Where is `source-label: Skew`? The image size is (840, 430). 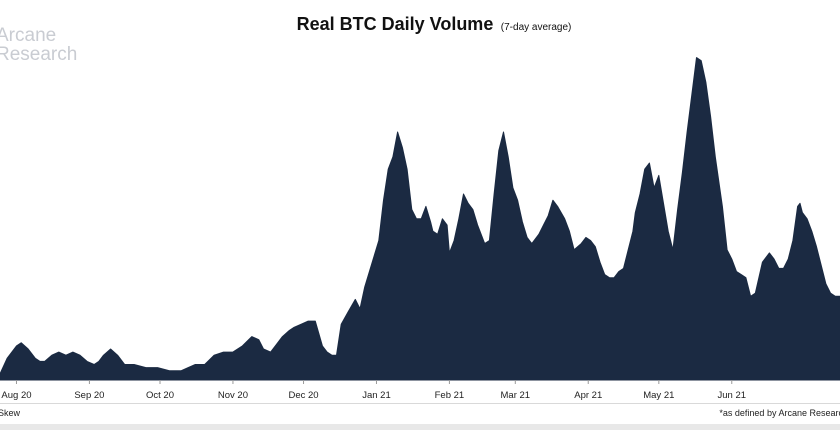
source-label: Skew is located at coordinates (10, 413).